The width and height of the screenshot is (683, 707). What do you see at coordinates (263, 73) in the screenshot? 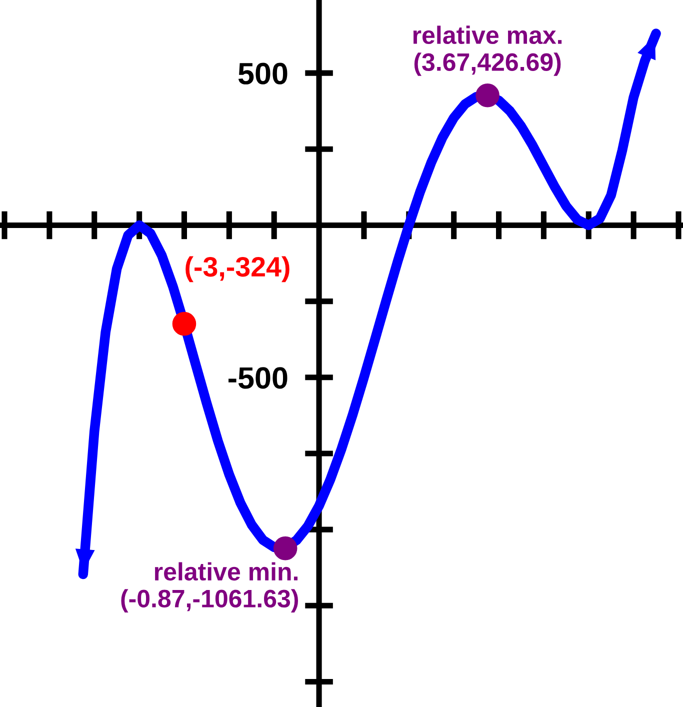
I see `y-tick-label: 500` at bounding box center [263, 73].